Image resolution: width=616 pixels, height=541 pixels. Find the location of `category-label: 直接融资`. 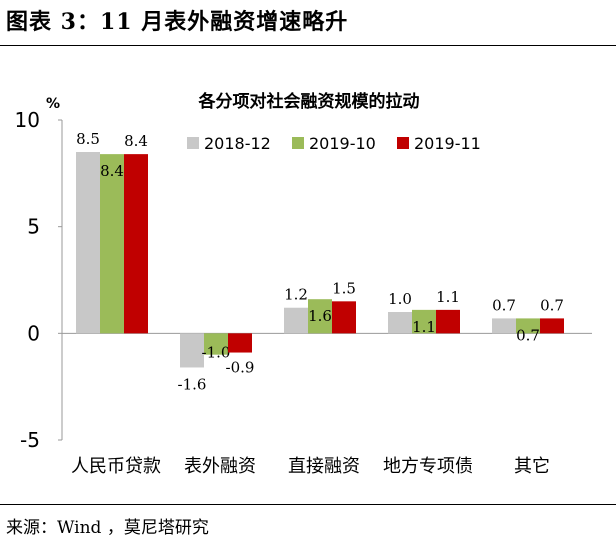

category-label: 直接融资 is located at coordinates (324, 466).